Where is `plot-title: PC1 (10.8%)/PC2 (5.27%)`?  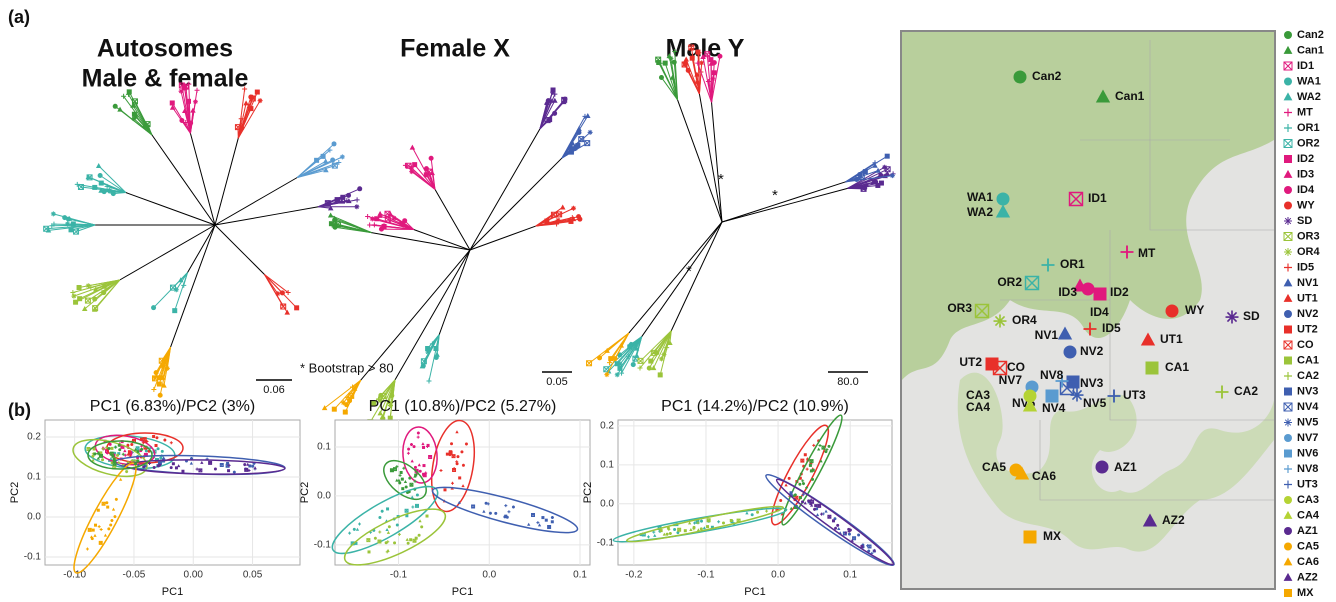 plot-title: PC1 (10.8%)/PC2 (5.27%) is located at coordinates (463, 406).